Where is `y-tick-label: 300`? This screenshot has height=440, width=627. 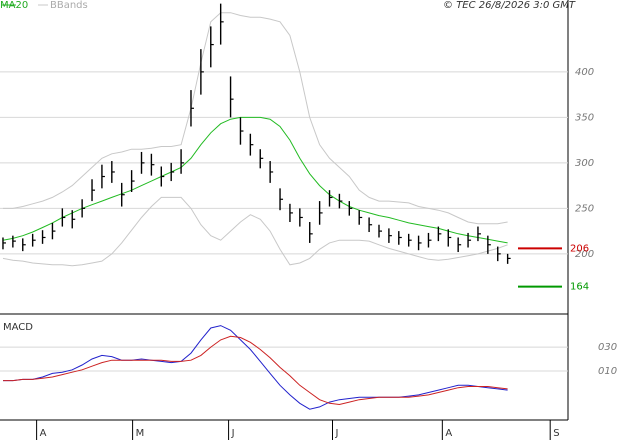 y-tick-label: 300 is located at coordinates (584, 163).